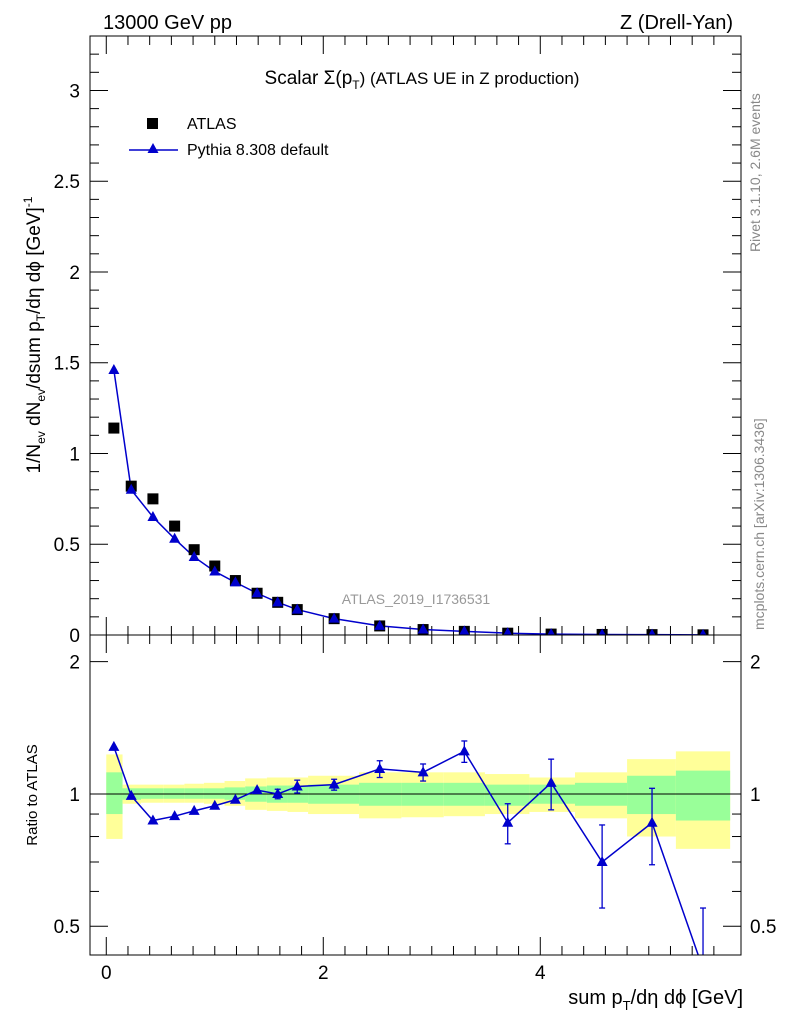  What do you see at coordinates (106, 973) in the screenshot?
I see `x-tick-label: 0` at bounding box center [106, 973].